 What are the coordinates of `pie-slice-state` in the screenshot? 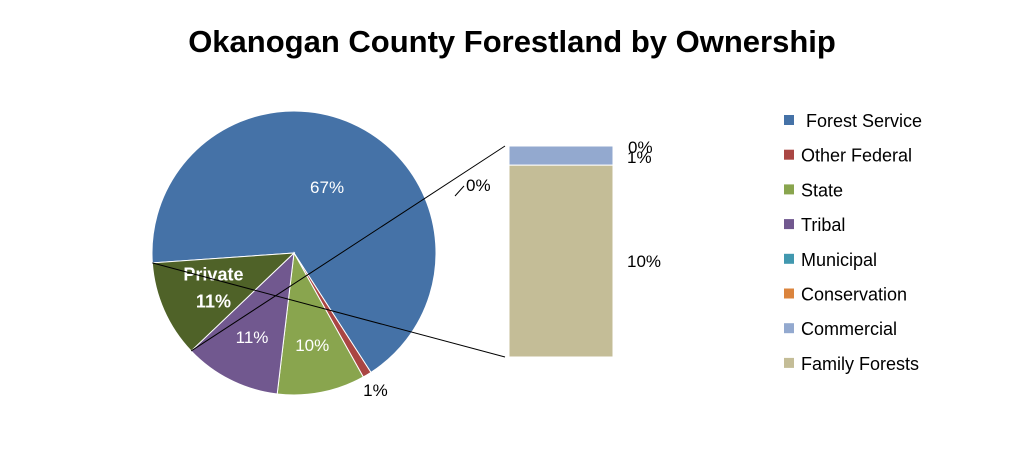 It's located at (320, 323).